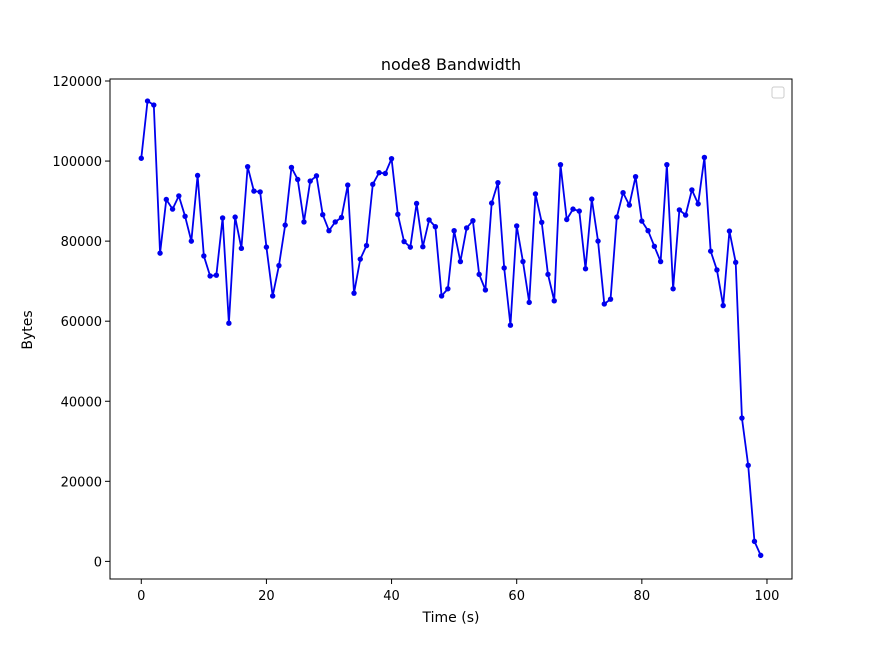 This screenshot has height=660, width=880. Describe the element at coordinates (77, 162) in the screenshot. I see `y-tick-label: 100000` at that location.